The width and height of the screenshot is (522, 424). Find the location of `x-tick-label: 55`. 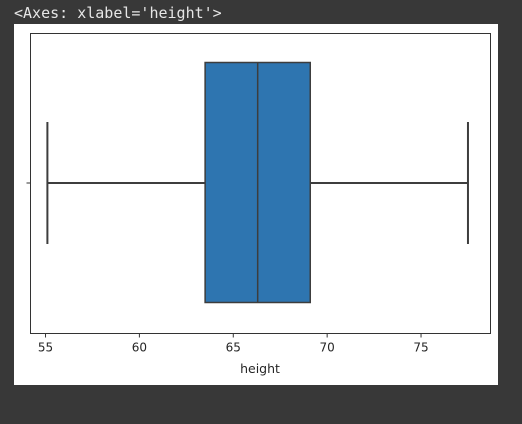

x-tick-label: 55 is located at coordinates (45, 348).